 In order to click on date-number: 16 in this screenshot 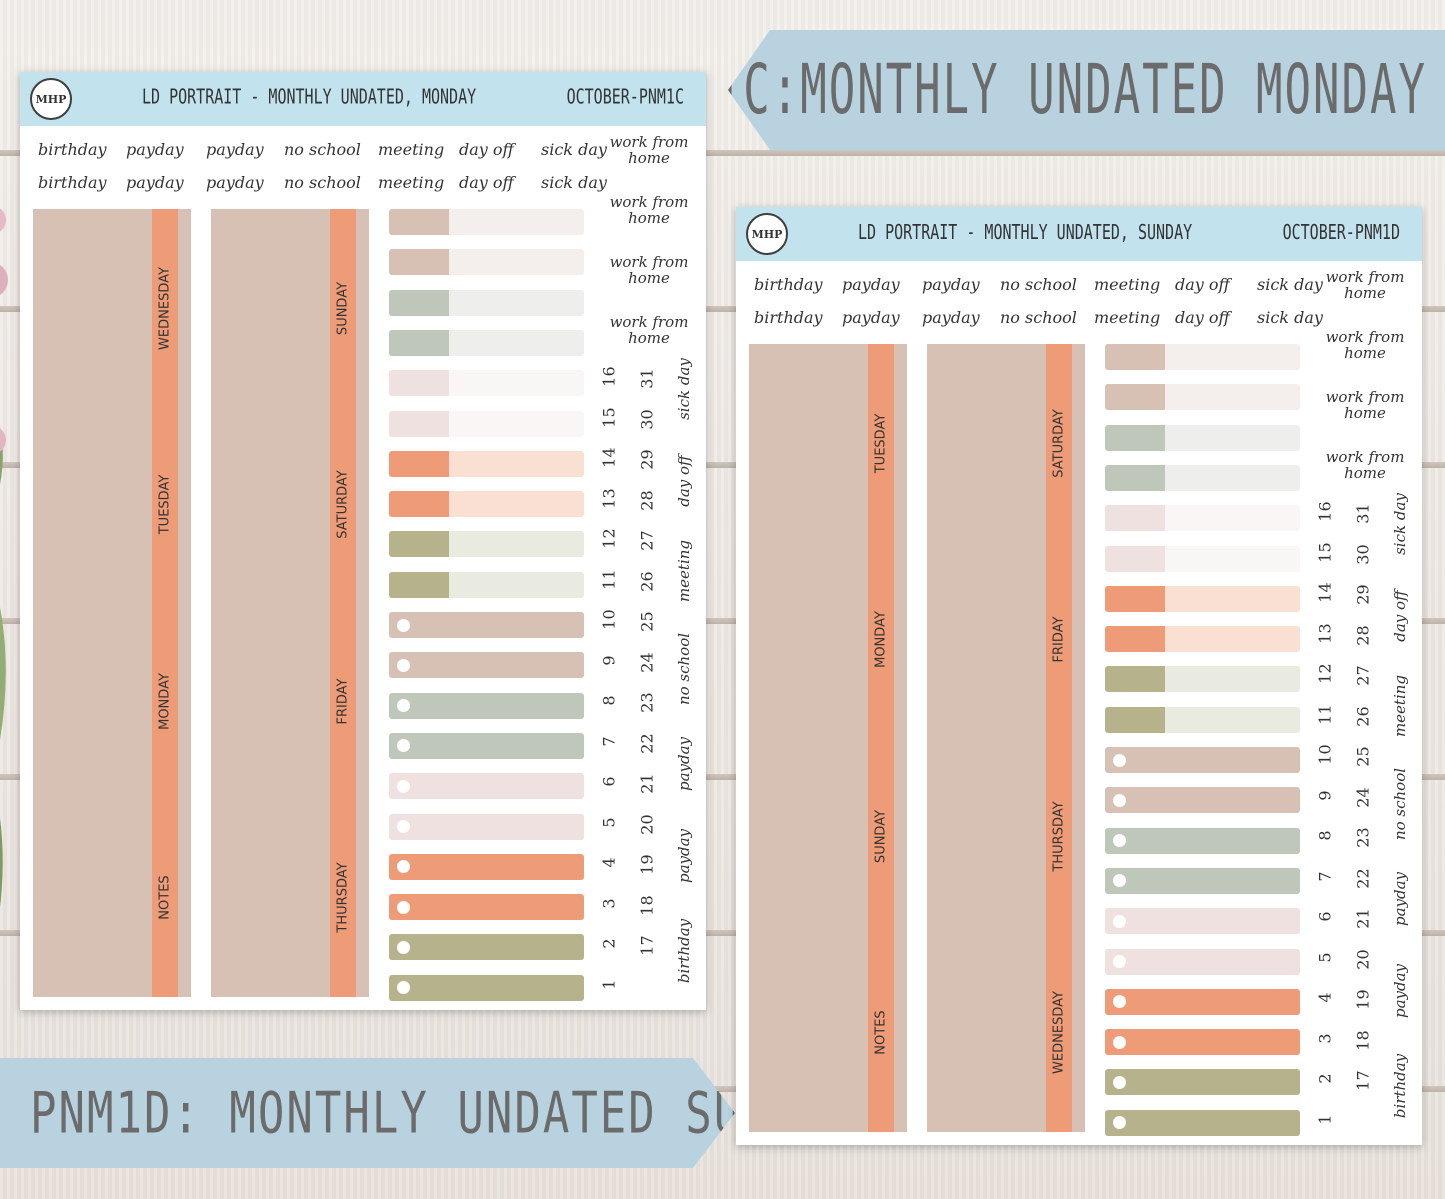, I will do `click(609, 376)`.